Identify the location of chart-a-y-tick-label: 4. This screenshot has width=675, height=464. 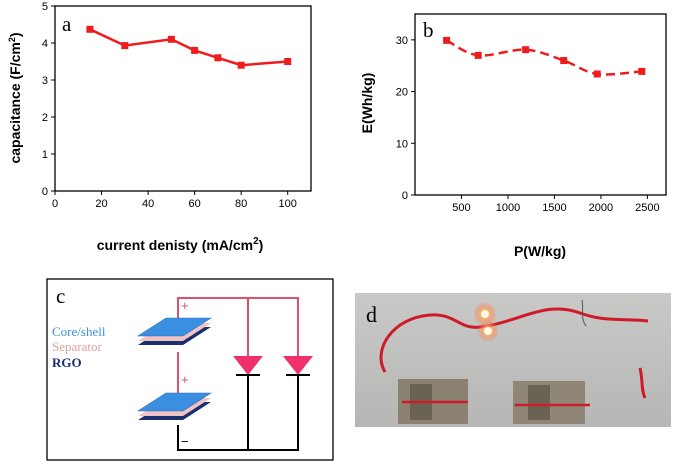
(45, 44).